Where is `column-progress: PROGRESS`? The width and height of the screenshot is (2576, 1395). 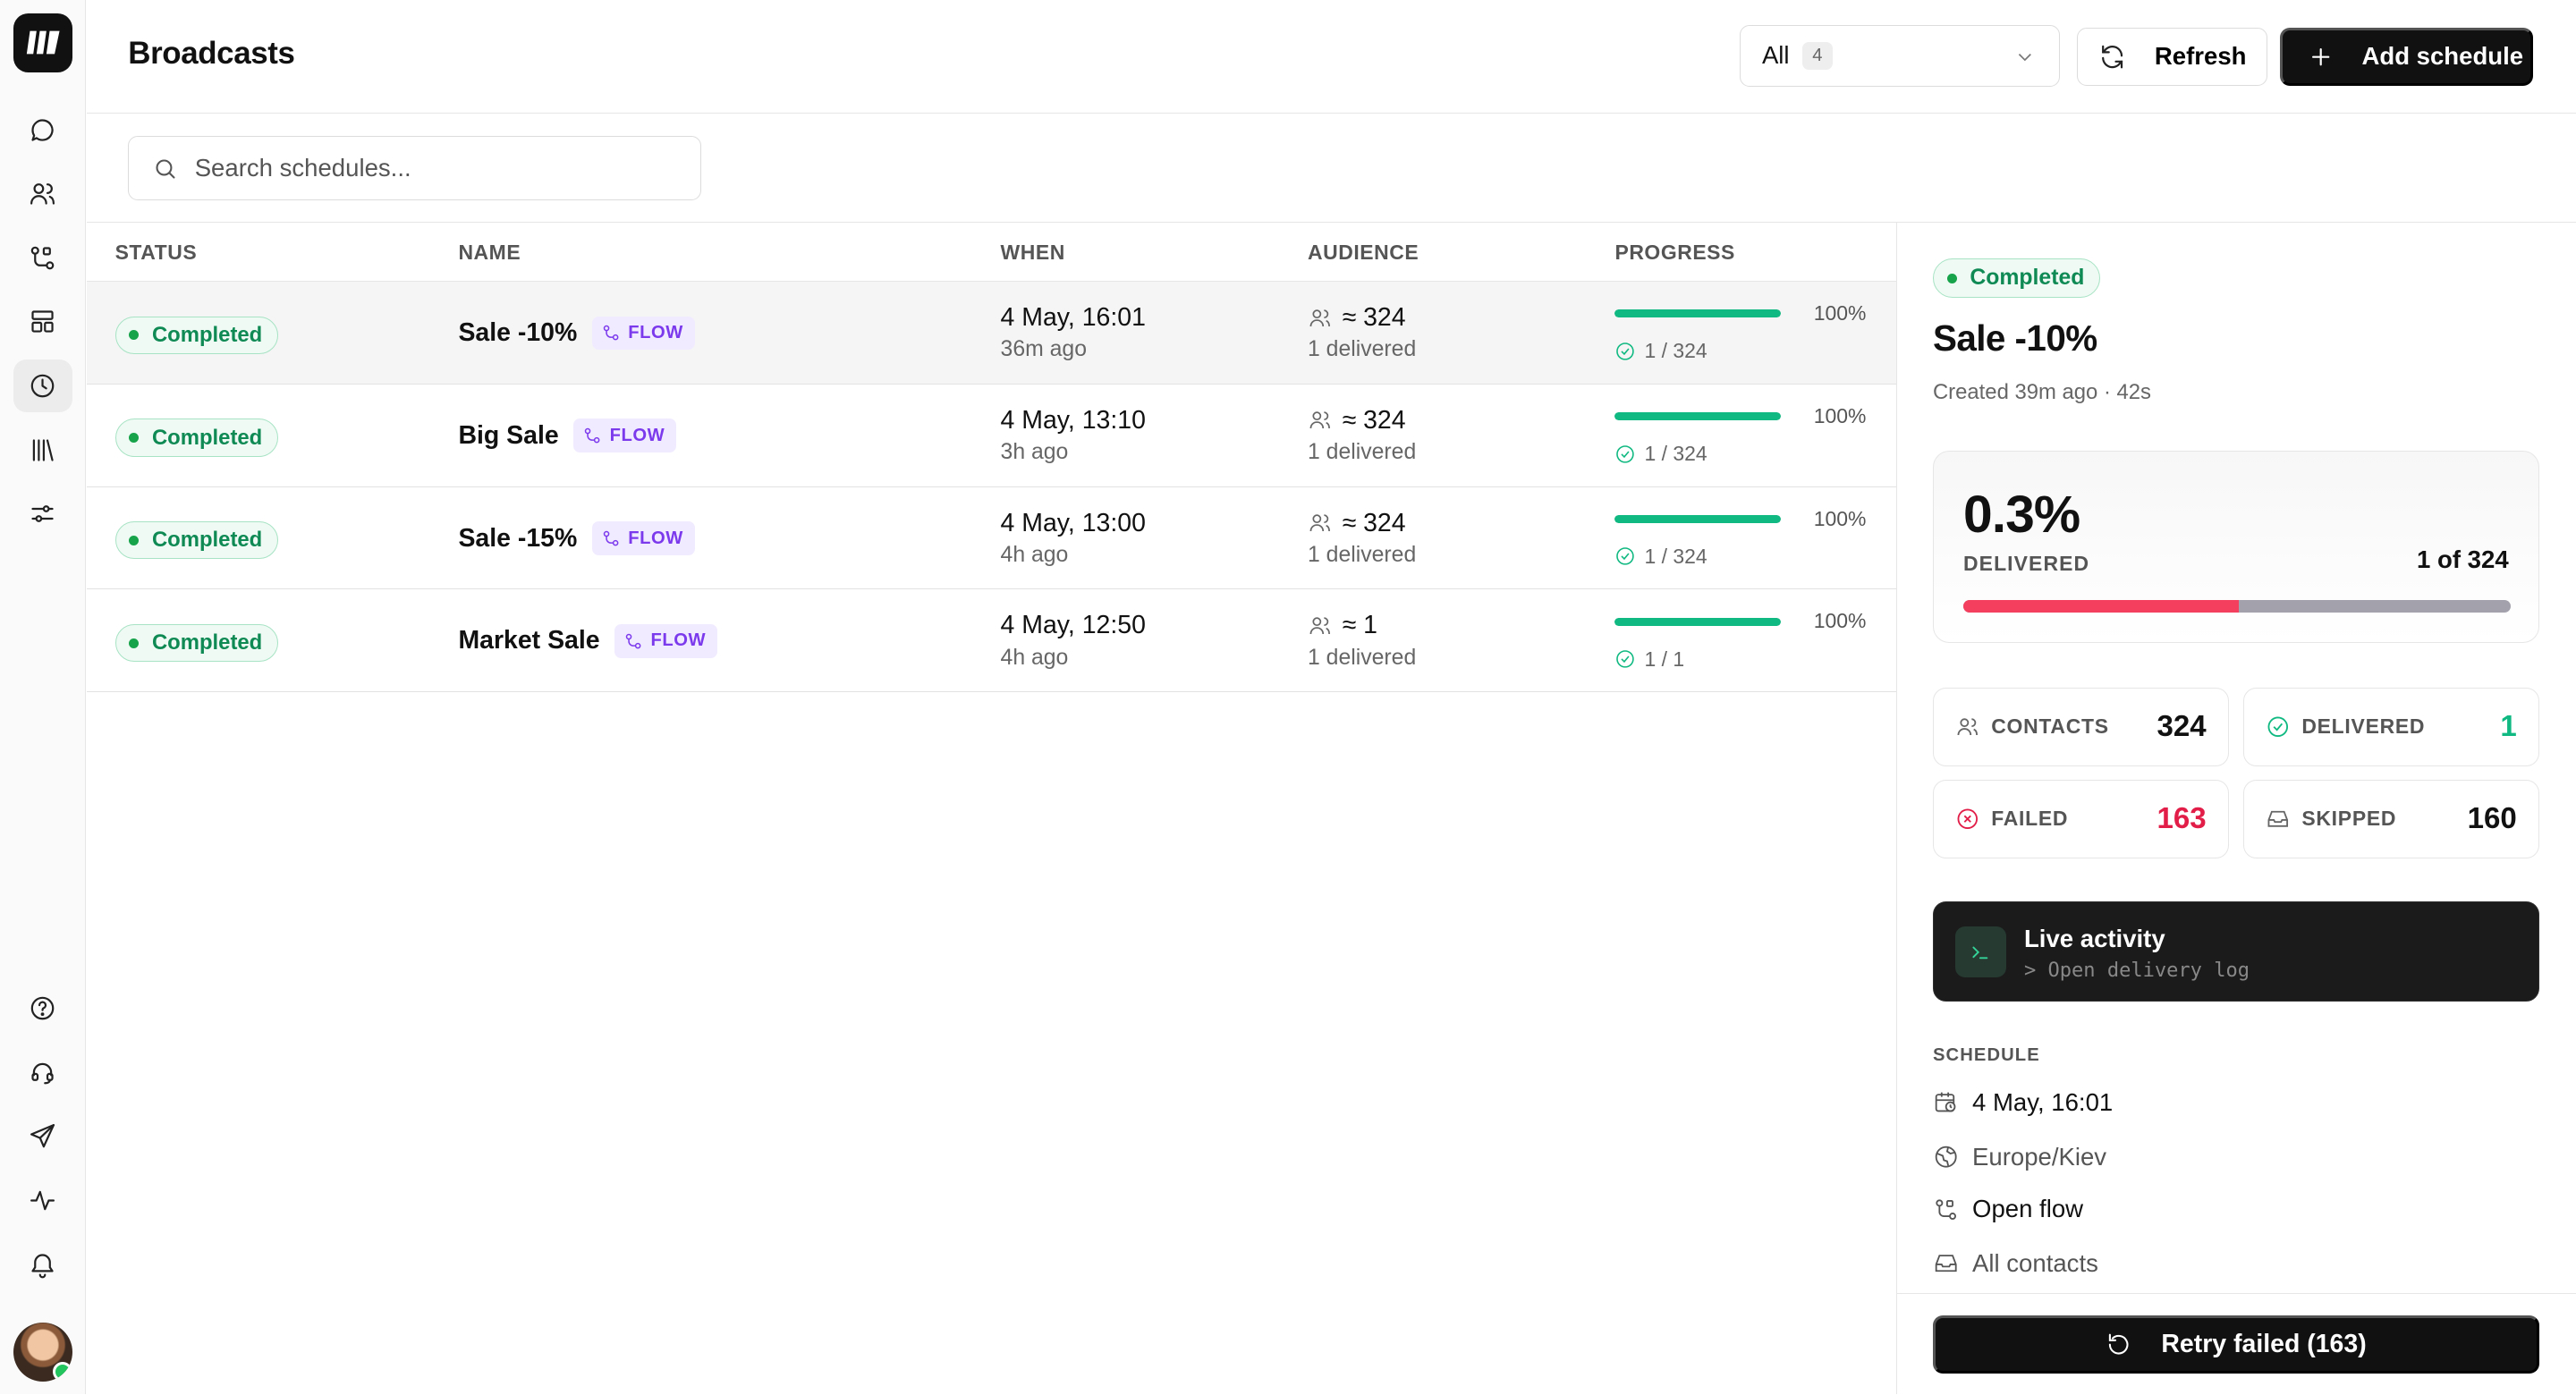
column-progress: PROGRESS is located at coordinates (1674, 253).